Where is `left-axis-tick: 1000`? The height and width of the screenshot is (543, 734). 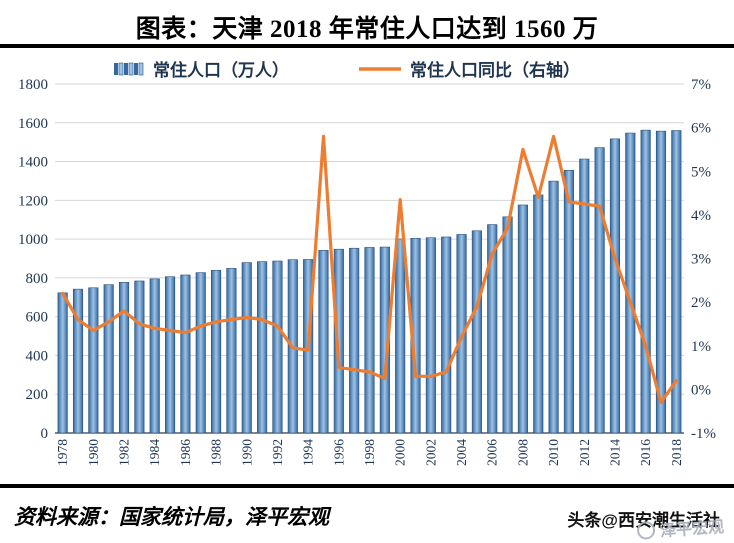 left-axis-tick: 1000 is located at coordinates (33, 240).